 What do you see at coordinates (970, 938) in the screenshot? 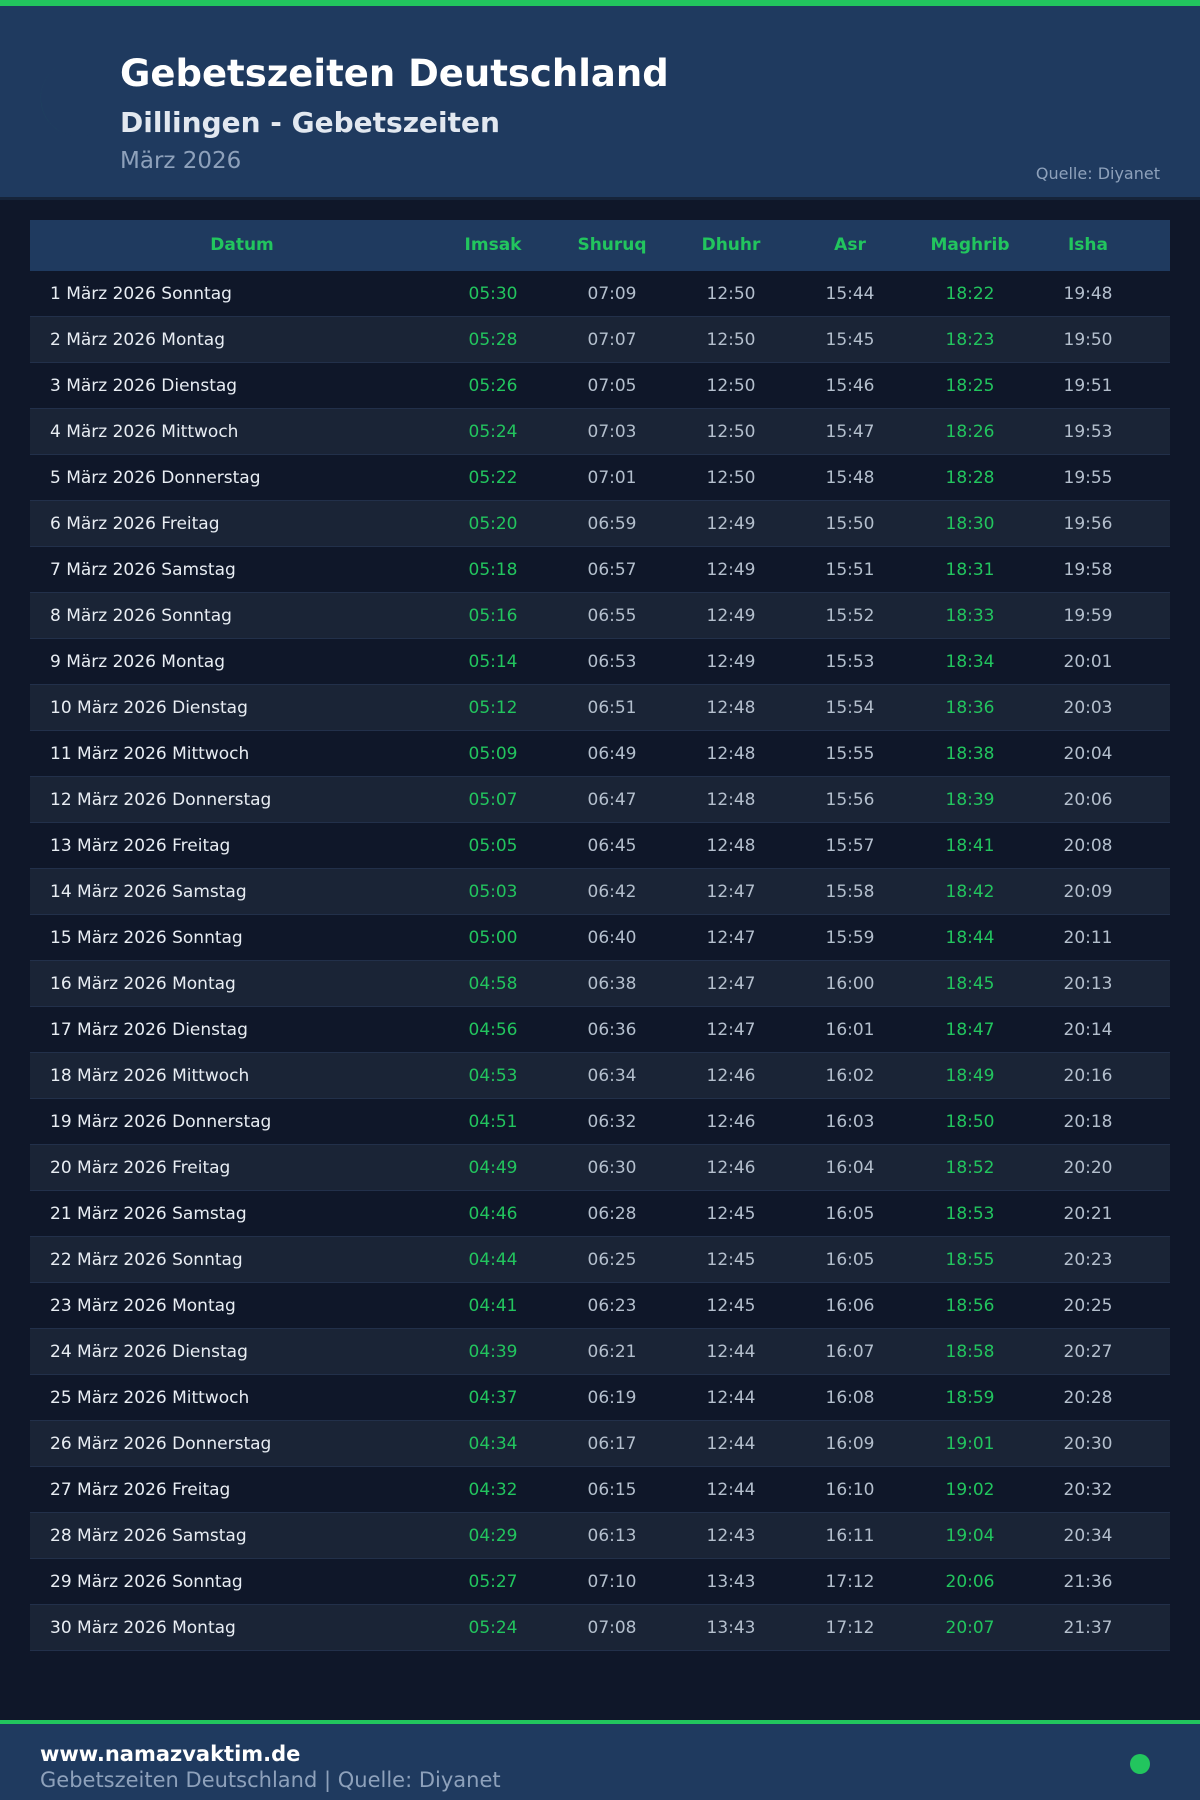
I see `cell-maghrib: 18:44` at bounding box center [970, 938].